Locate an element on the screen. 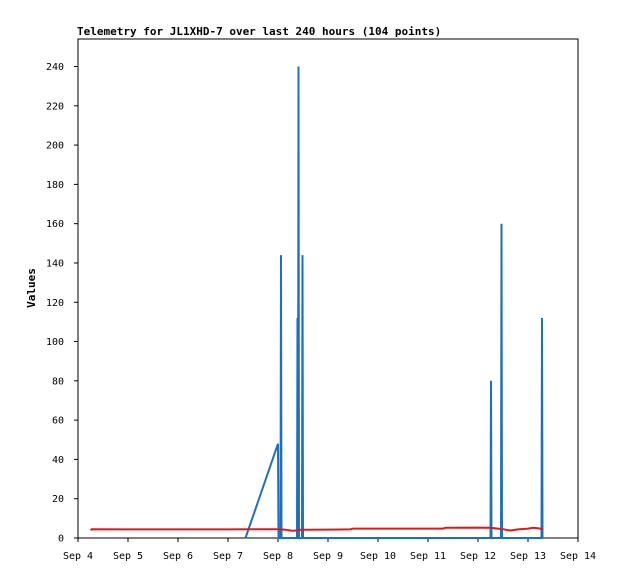  y-tick-label: 220 is located at coordinates (55, 106).